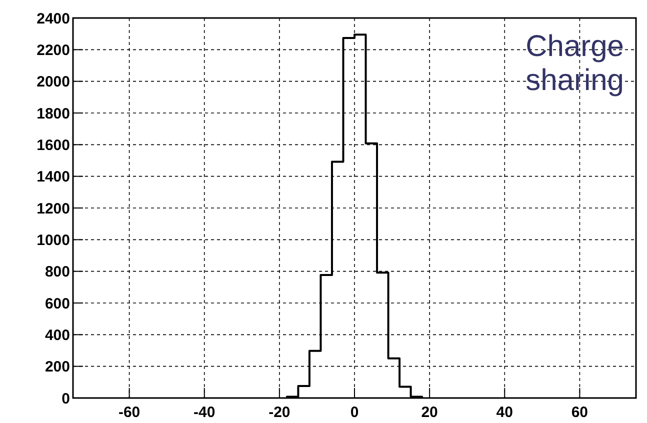  What do you see at coordinates (205, 412) in the screenshot?
I see `x-tick-label: -40` at bounding box center [205, 412].